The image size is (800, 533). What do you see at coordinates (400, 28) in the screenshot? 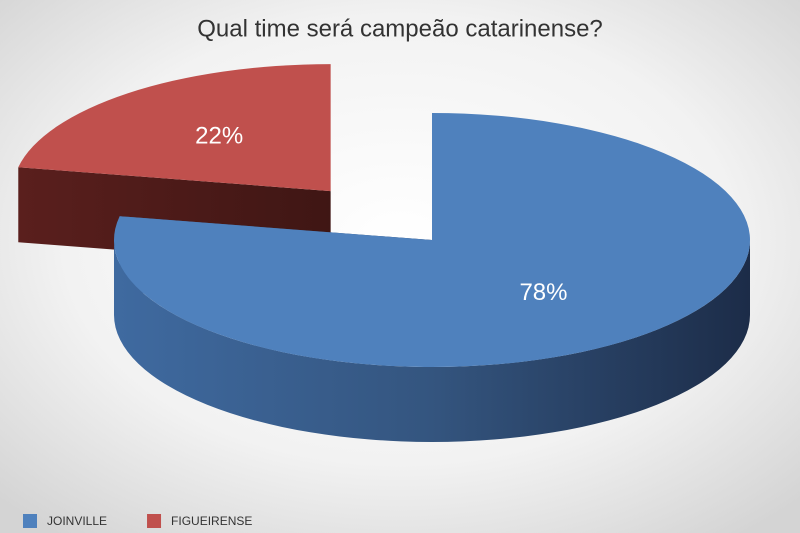
I see `chart-title: Qual time será campeão catarinense?` at bounding box center [400, 28].